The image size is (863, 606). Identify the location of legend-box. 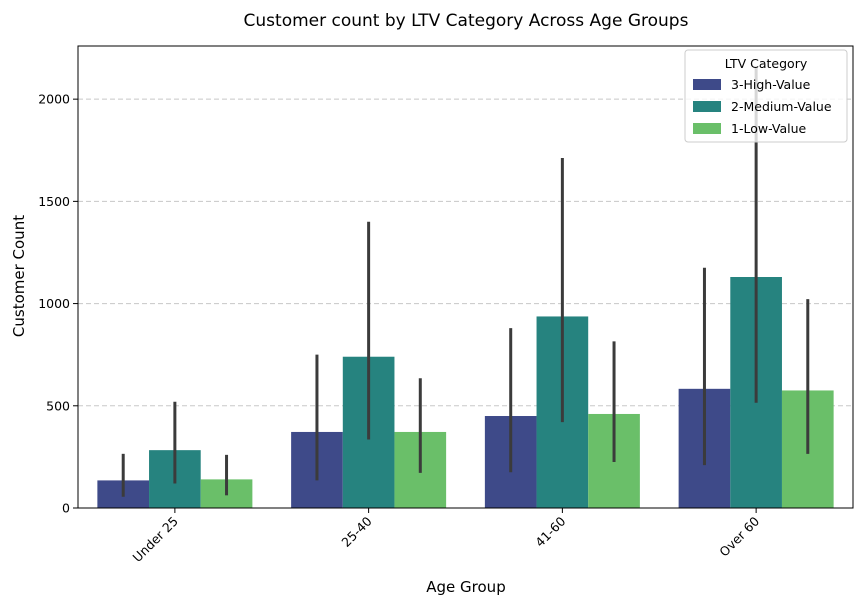
(766, 96).